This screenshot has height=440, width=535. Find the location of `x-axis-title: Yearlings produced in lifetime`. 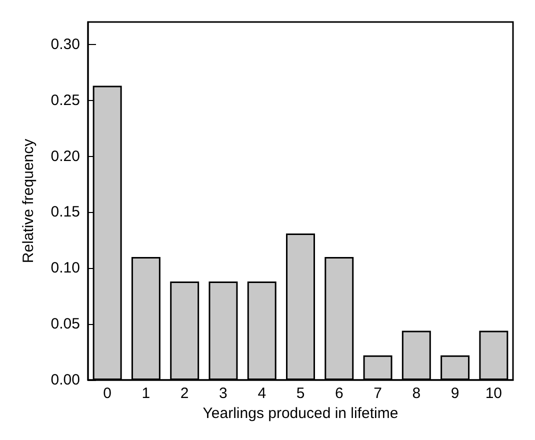

x-axis-title: Yearlings produced in lifetime is located at coordinates (300, 413).